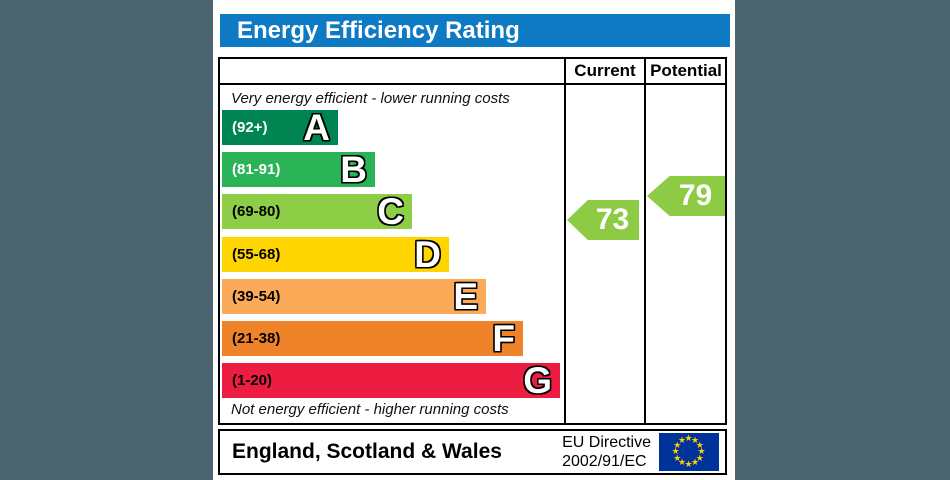  What do you see at coordinates (537, 380) in the screenshot?
I see `band-letter: G` at bounding box center [537, 380].